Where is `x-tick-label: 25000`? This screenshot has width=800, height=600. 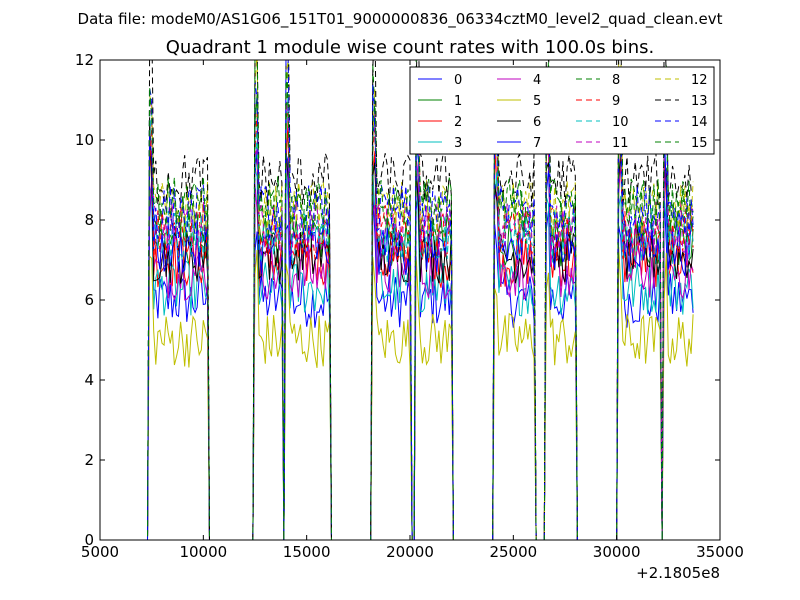
x-tick-label: 25000 is located at coordinates (513, 552).